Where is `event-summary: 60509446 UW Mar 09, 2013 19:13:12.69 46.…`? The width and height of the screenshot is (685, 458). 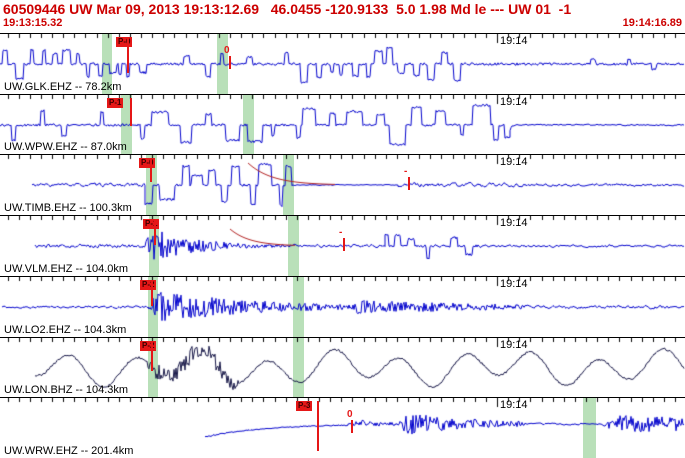 event-summary: 60509446 UW Mar 09, 2013 19:13:12.69 46.… is located at coordinates (287, 9).